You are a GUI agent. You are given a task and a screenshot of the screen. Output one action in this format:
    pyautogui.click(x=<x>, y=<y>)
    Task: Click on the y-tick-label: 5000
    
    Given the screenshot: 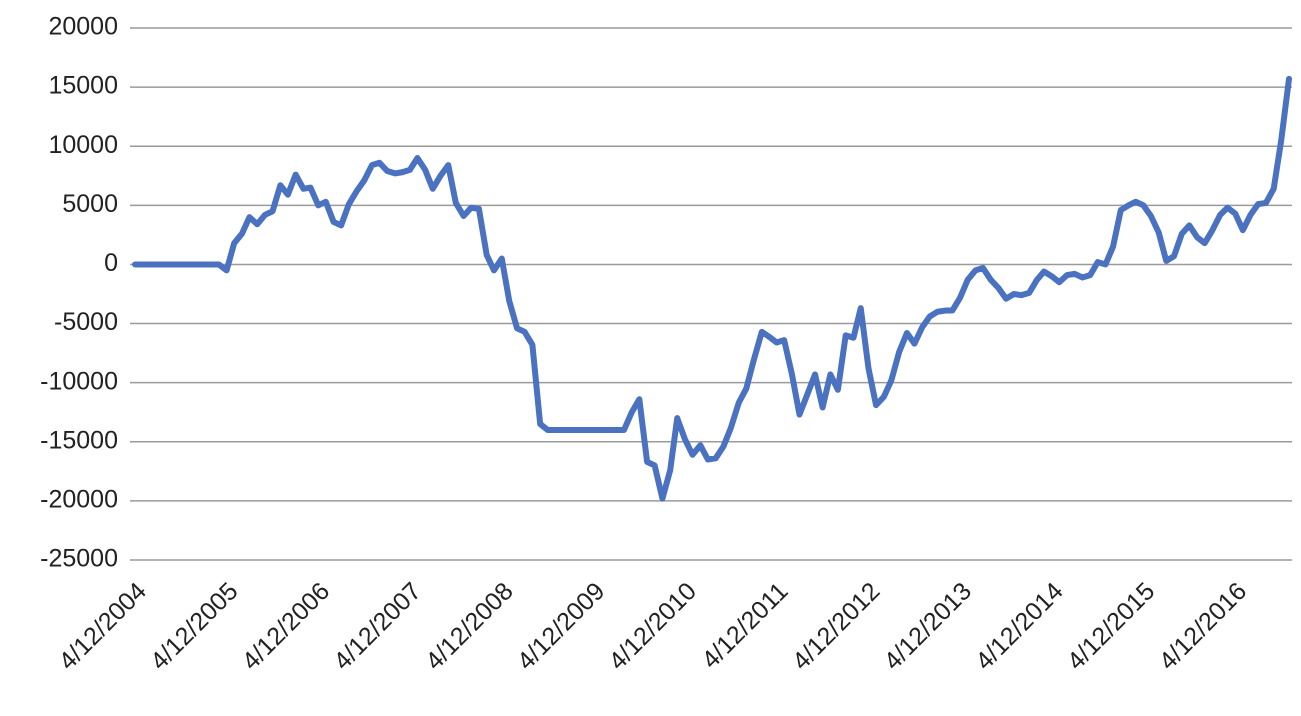 What is the action you would take?
    pyautogui.click(x=90, y=204)
    